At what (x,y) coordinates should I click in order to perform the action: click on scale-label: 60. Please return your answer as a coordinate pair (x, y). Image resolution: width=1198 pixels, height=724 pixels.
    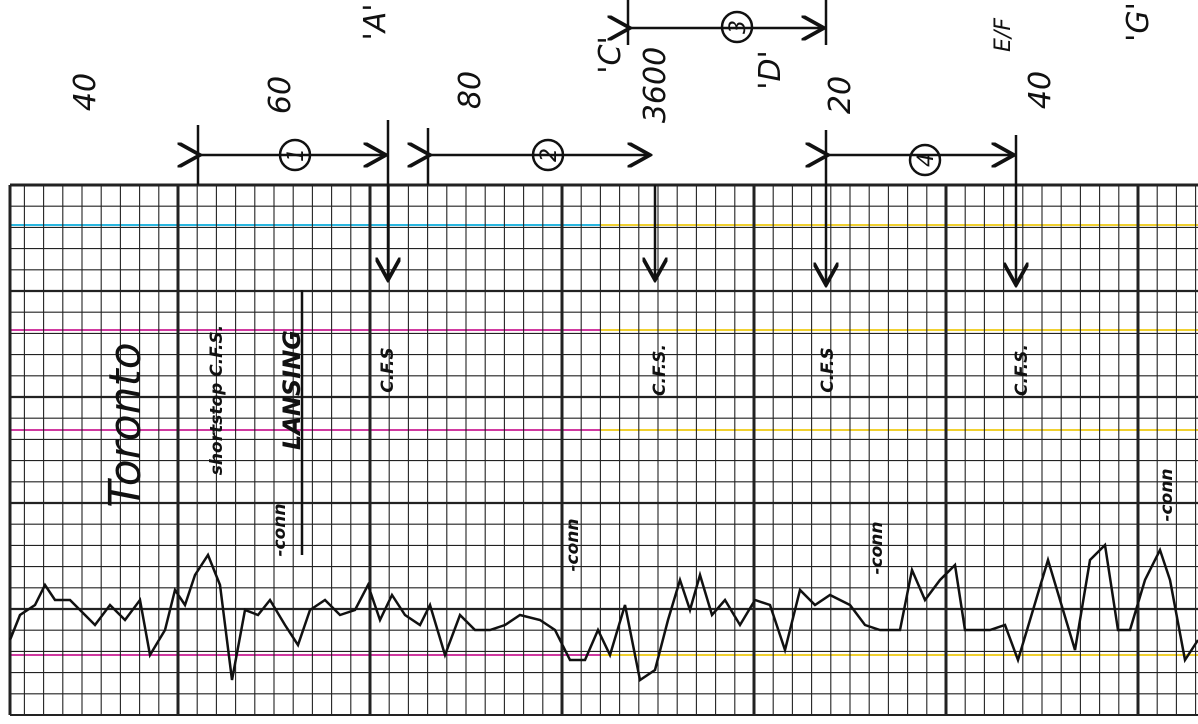
    Looking at the image, I should click on (280, 95).